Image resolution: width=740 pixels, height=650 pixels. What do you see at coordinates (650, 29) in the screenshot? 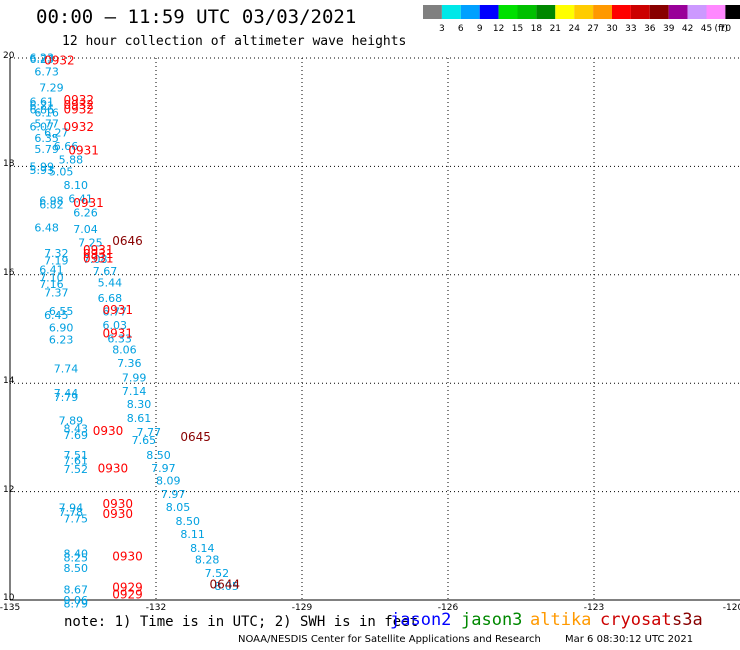
I see `color-scale-label: 36` at bounding box center [650, 29].